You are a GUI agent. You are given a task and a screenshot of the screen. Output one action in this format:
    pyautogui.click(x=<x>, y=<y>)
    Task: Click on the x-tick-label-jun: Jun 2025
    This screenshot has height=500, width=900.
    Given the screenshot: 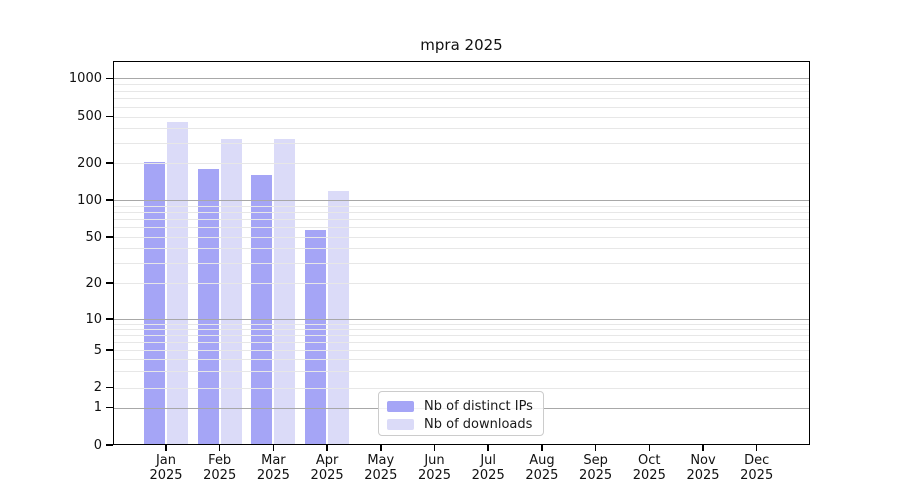 What is the action you would take?
    pyautogui.click(x=435, y=468)
    